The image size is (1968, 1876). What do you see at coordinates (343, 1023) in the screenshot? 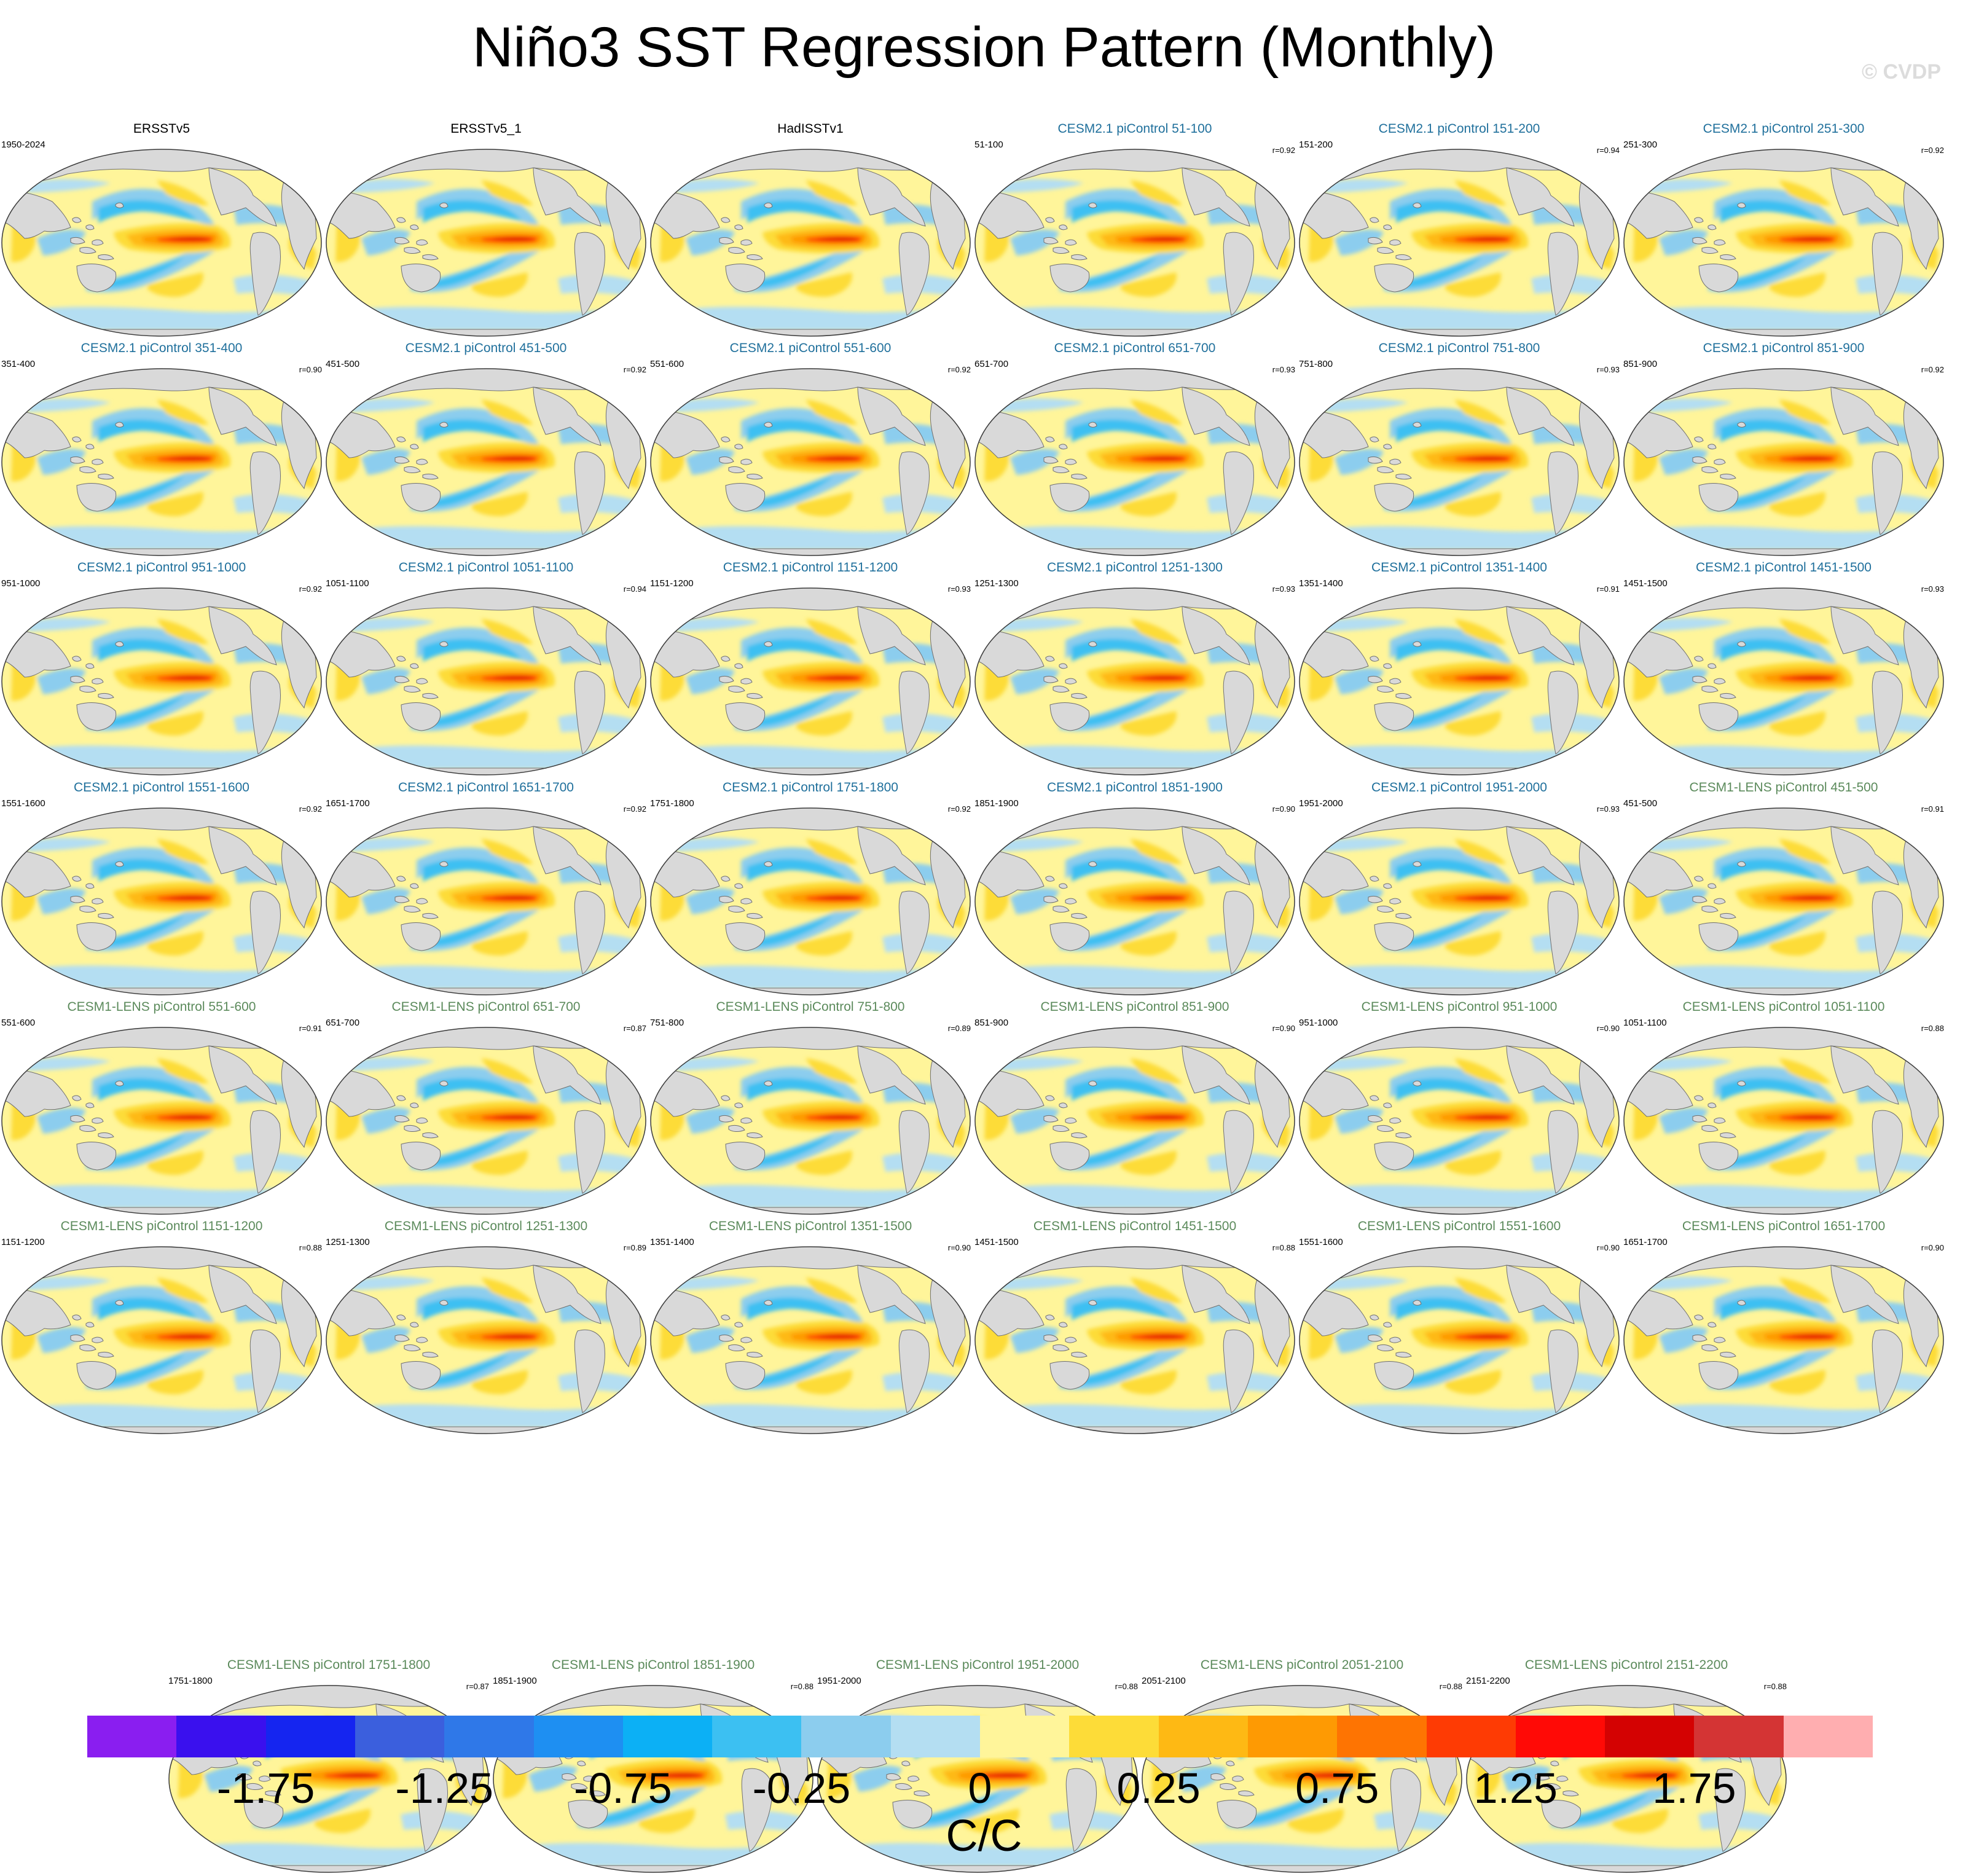
I see `panel-years: 651-700` at bounding box center [343, 1023].